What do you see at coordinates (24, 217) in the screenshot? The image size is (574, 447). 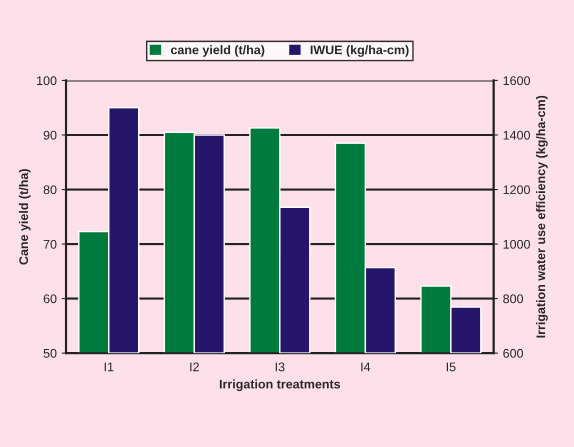 I see `y-axis-title: Cane yield (t/ha)` at bounding box center [24, 217].